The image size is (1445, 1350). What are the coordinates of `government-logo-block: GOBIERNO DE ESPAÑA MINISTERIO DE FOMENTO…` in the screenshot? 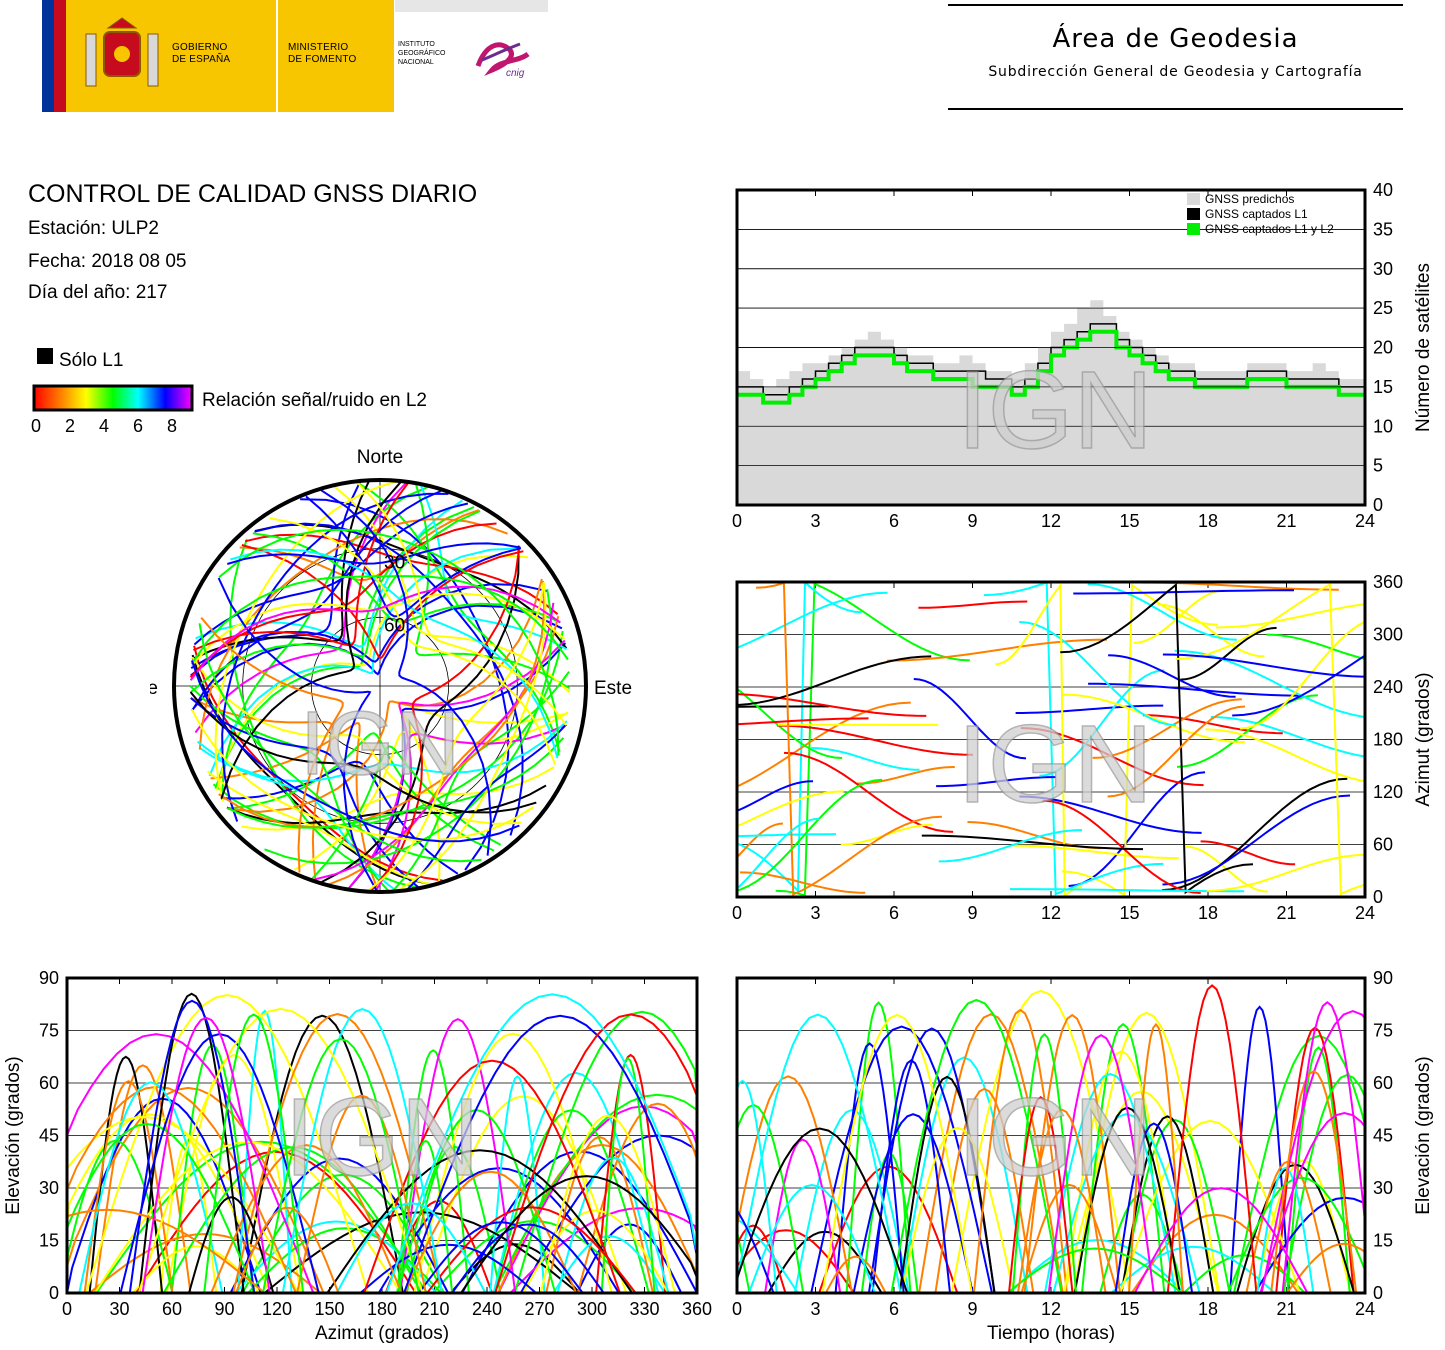 It's located at (295, 56).